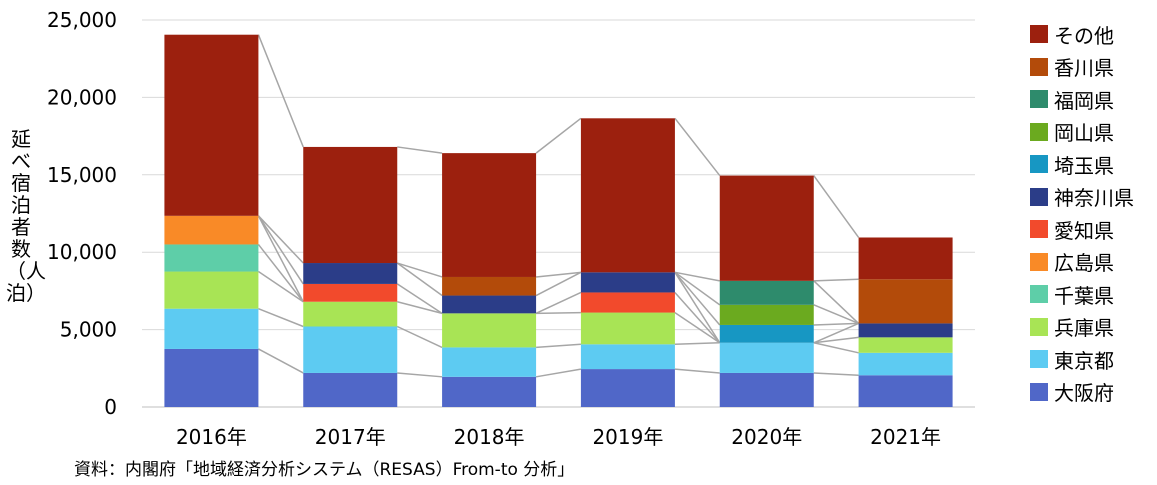 This screenshot has height=485, width=1157. What do you see at coordinates (26, 216) in the screenshot?
I see `y-axis-label: 延べ宿泊者数（人泊）` at bounding box center [26, 216].